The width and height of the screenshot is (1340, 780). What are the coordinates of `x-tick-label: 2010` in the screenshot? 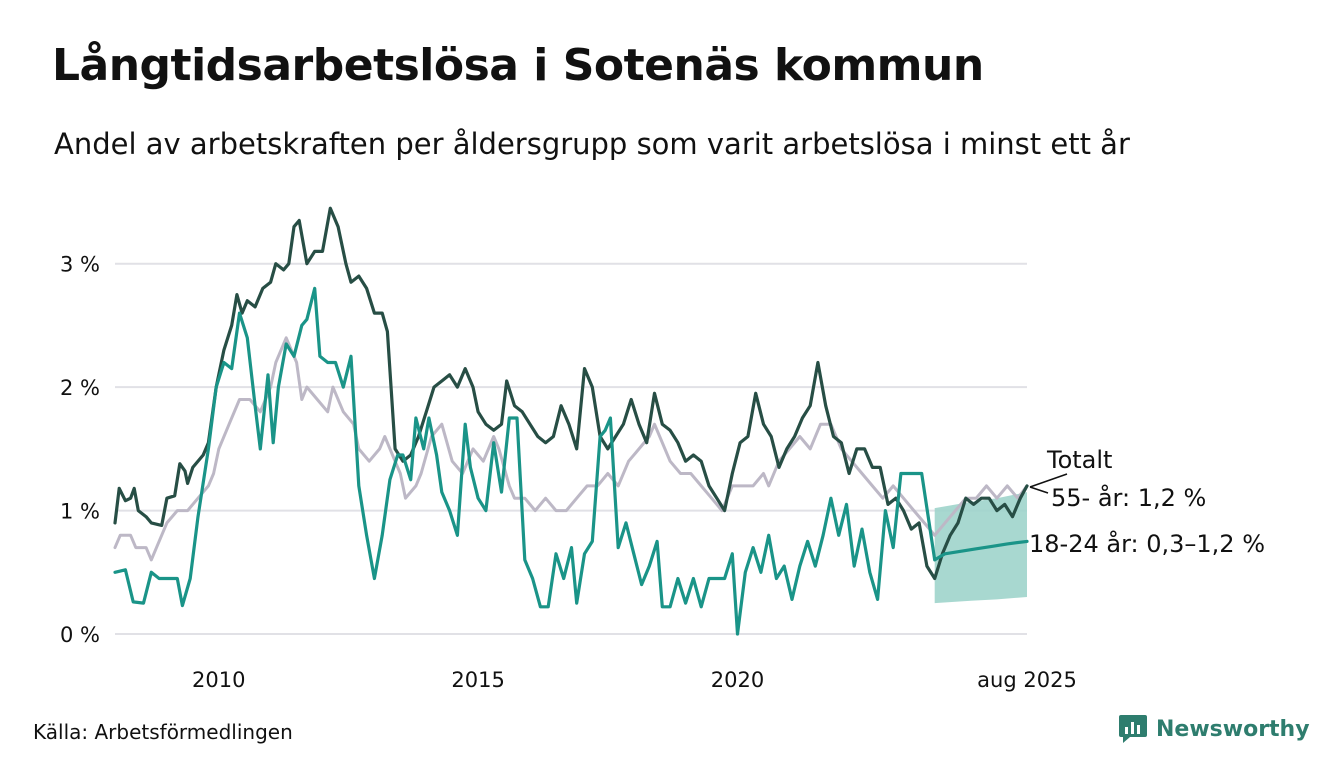 It's located at (218, 680).